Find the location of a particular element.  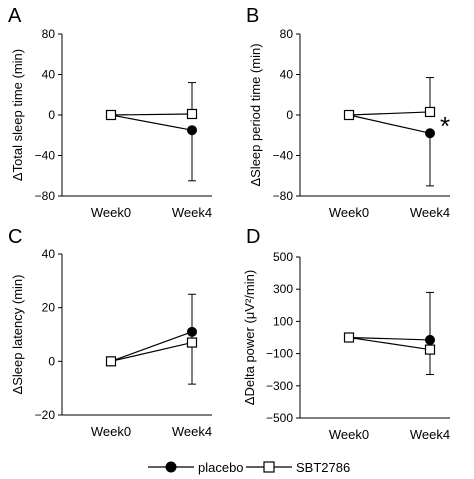

legend-placebo-label: placebo is located at coordinates (221, 467).